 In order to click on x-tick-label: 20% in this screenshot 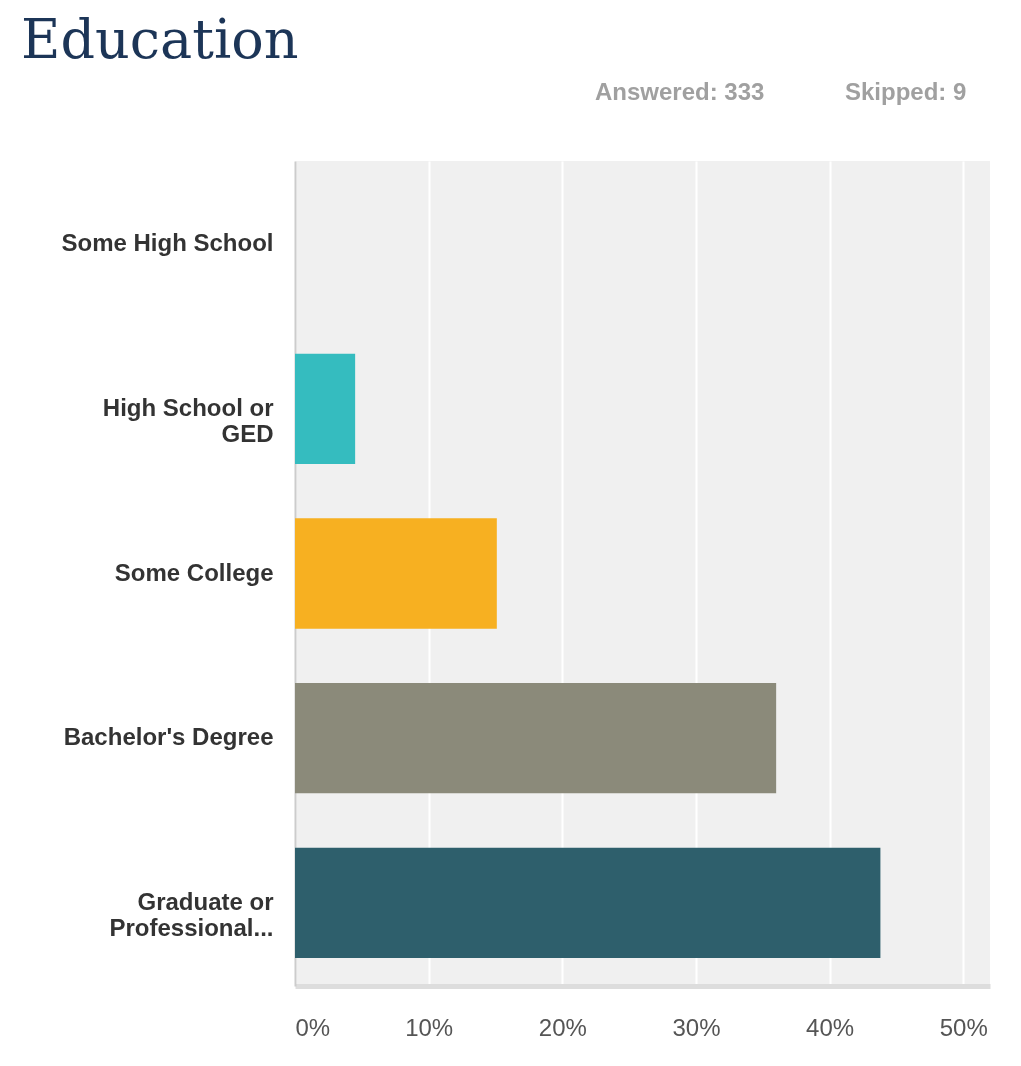, I will do `click(562, 1027)`.